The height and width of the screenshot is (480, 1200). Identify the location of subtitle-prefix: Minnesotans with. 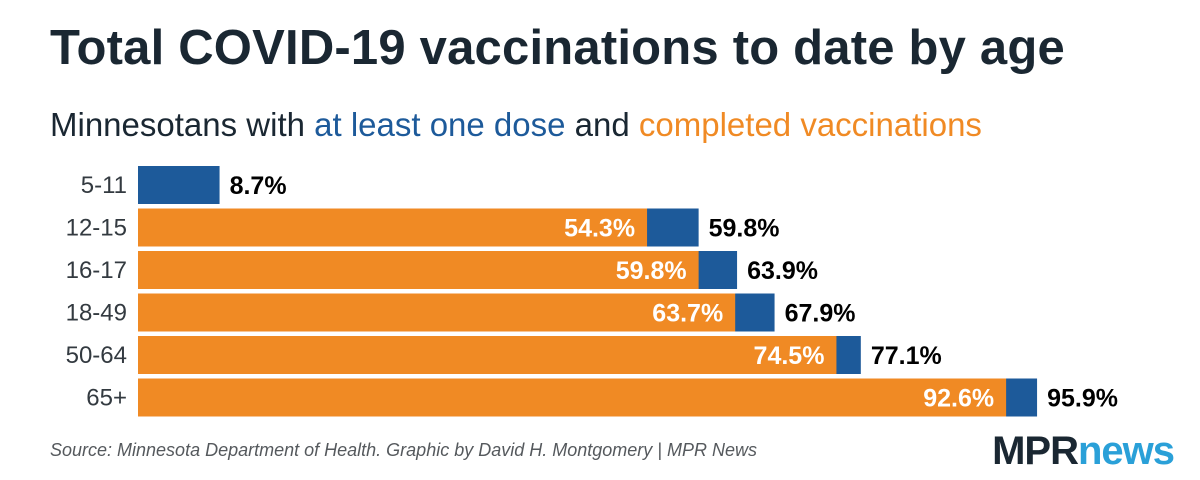
(182, 124).